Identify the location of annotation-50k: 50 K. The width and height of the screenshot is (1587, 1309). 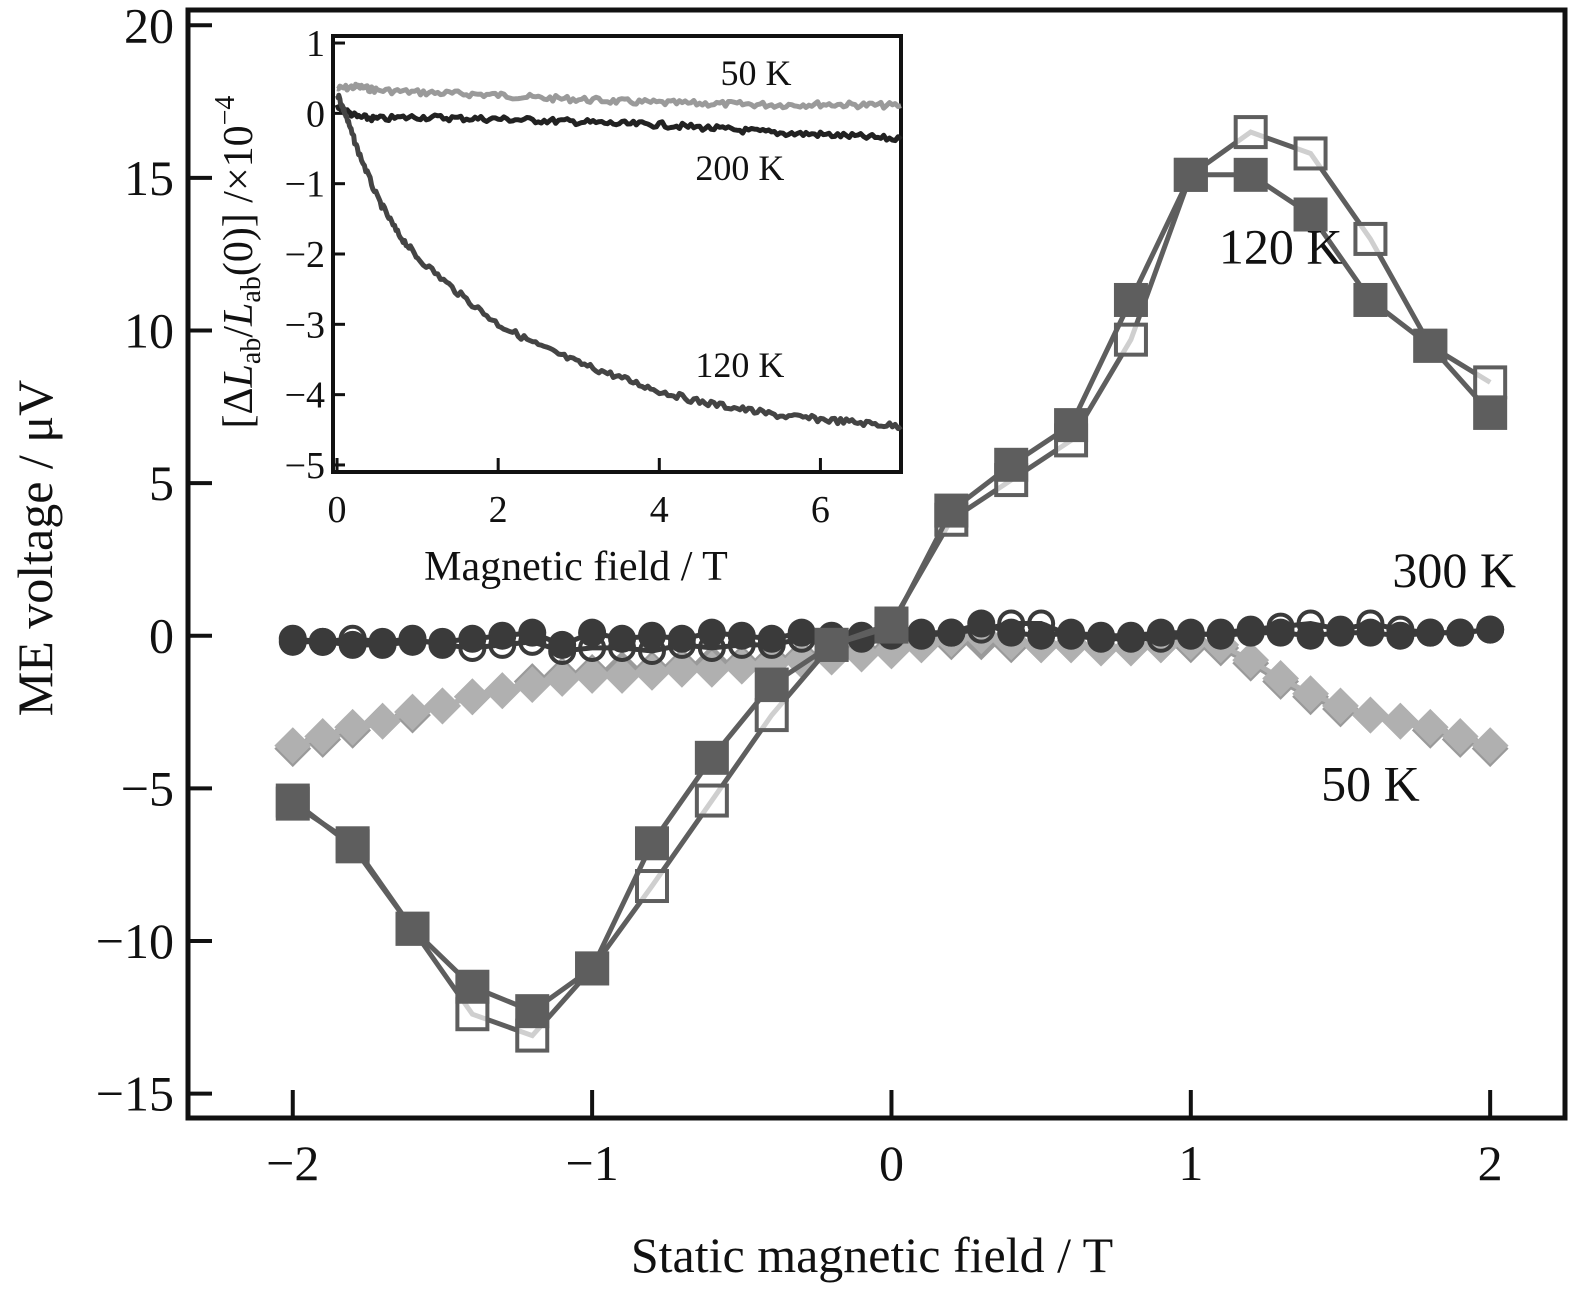
(1370, 784).